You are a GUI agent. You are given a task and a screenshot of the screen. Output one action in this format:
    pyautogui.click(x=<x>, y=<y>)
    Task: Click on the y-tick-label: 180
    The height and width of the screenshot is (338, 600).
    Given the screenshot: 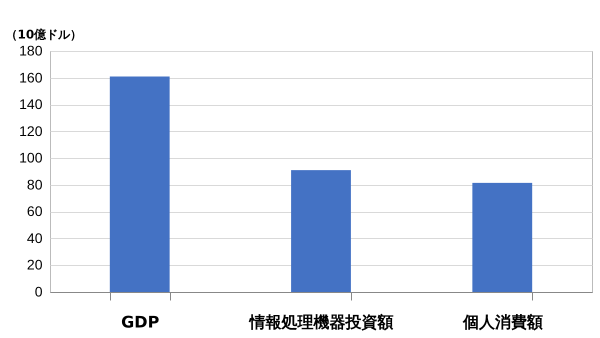 What is the action you would take?
    pyautogui.click(x=31, y=50)
    